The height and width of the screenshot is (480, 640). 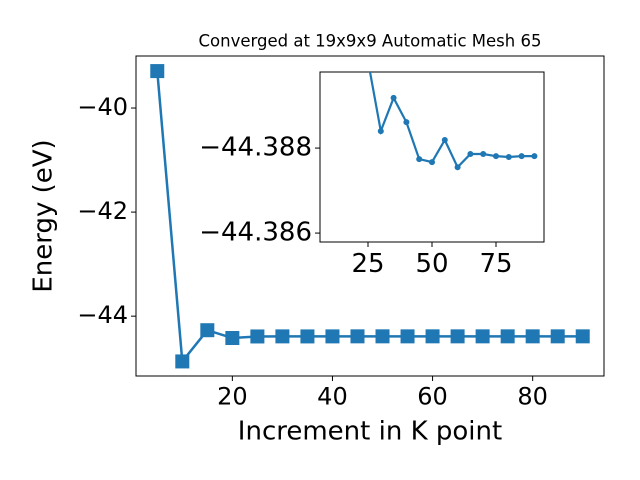 What do you see at coordinates (332, 396) in the screenshot?
I see `x-tick-label: 40` at bounding box center [332, 396].